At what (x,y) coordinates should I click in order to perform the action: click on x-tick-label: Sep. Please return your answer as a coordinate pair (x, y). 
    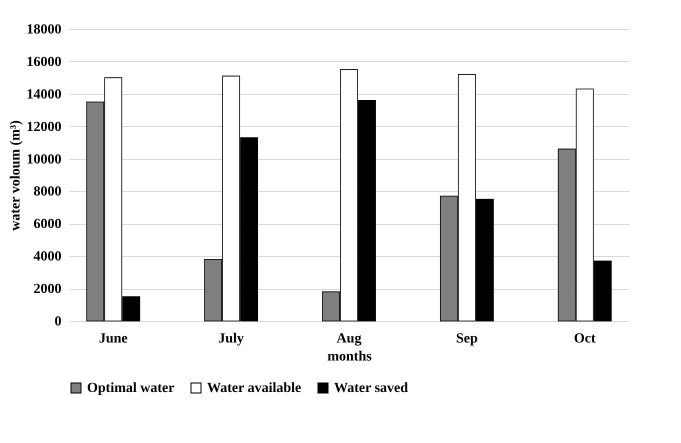
    Looking at the image, I should click on (467, 339).